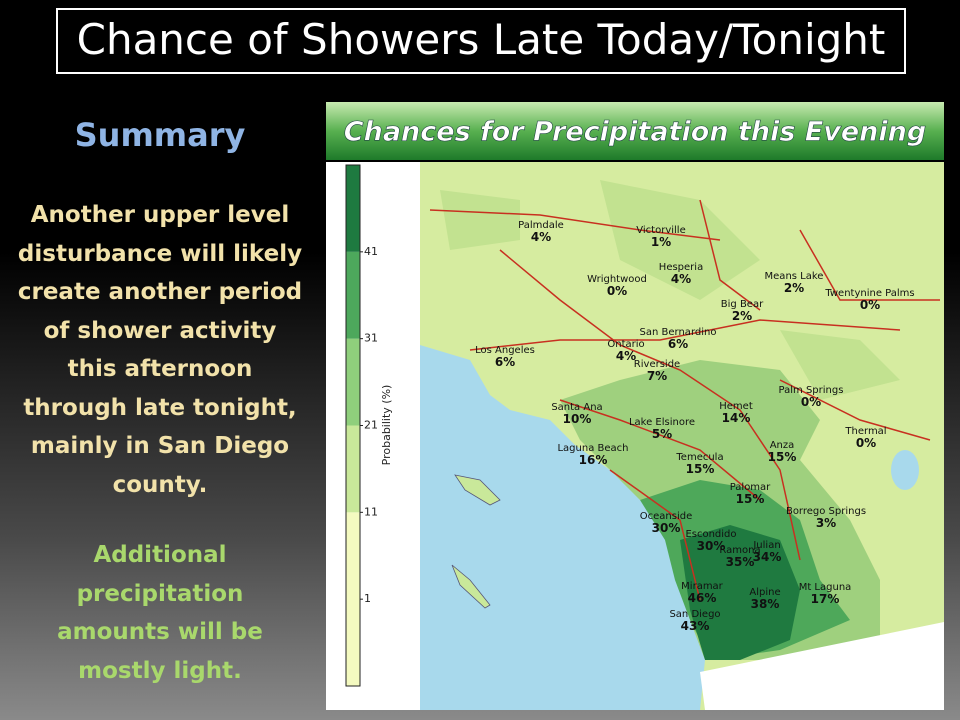 The height and width of the screenshot is (720, 960). What do you see at coordinates (160, 135) in the screenshot?
I see `summary-heading: Summary` at bounding box center [160, 135].